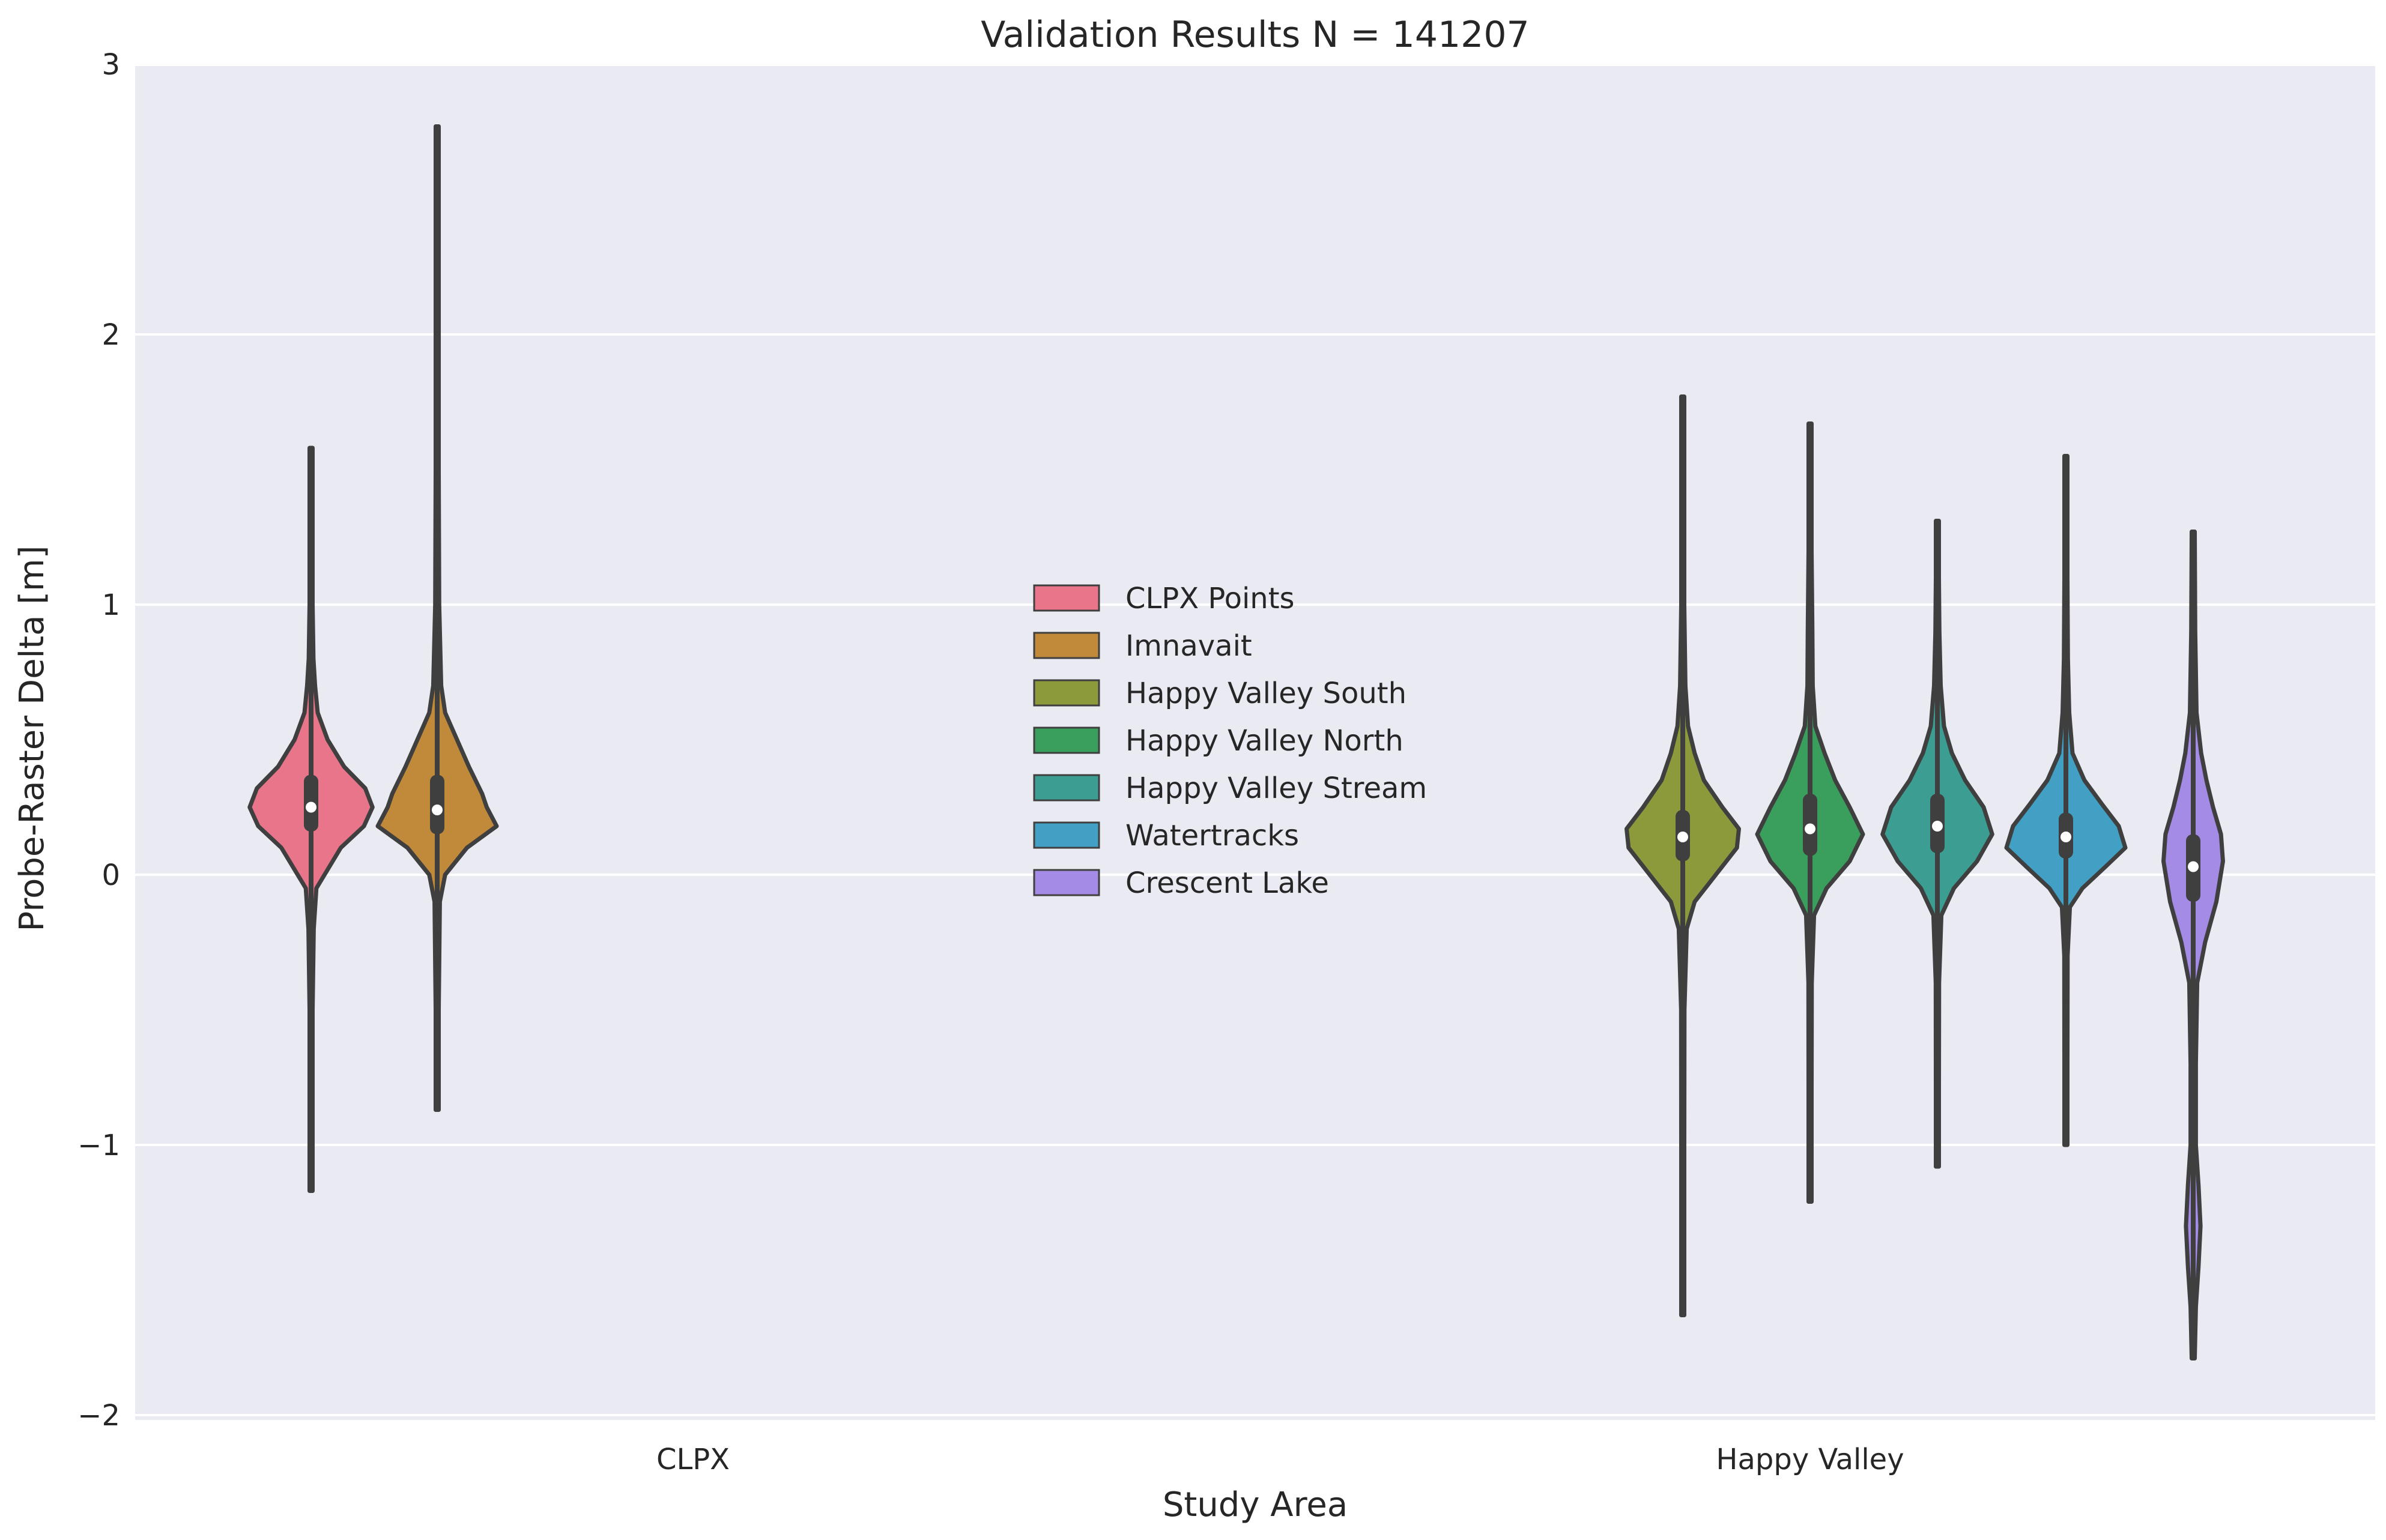 Image resolution: width=2386 pixels, height=1540 pixels. I want to click on legend-label: Crescent Lake, so click(1227, 883).